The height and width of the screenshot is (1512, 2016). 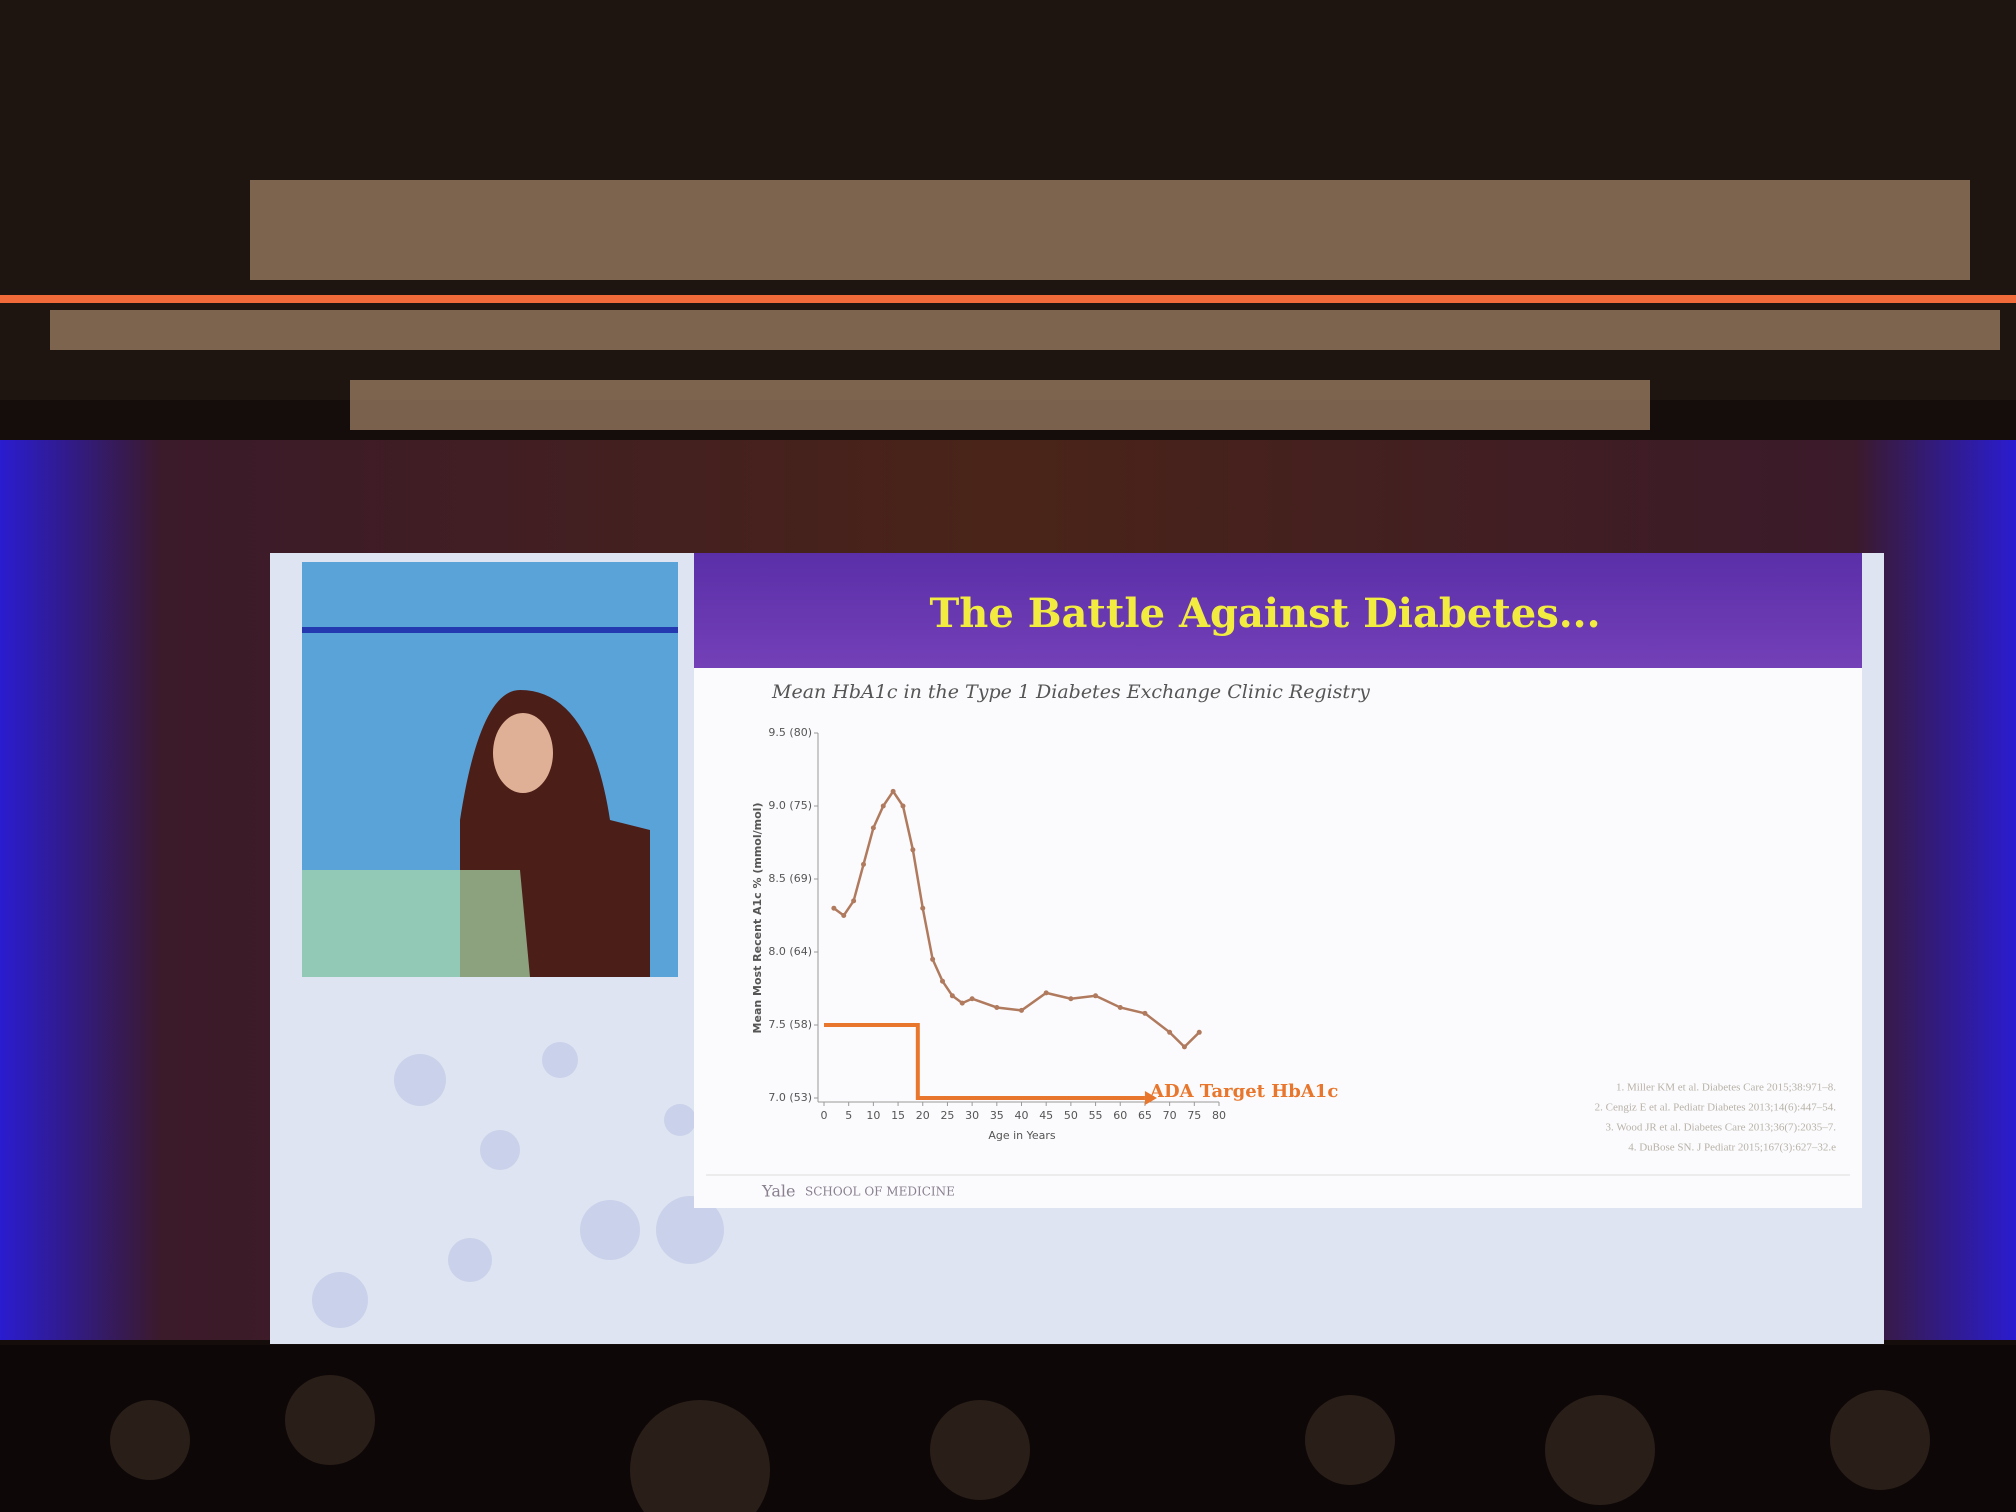 I want to click on audience-heads, so click(x=1020, y=1443).